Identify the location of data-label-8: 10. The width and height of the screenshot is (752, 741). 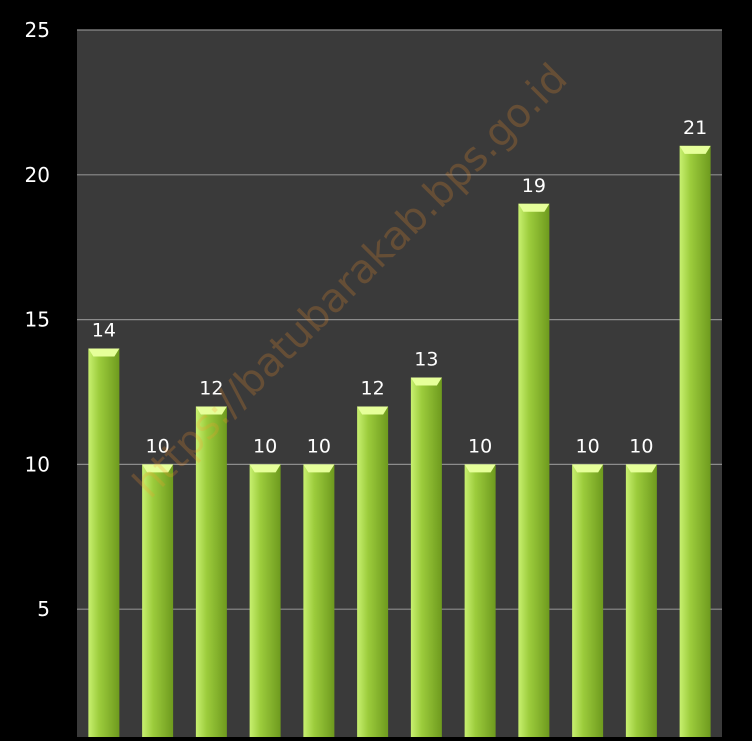
(480, 446).